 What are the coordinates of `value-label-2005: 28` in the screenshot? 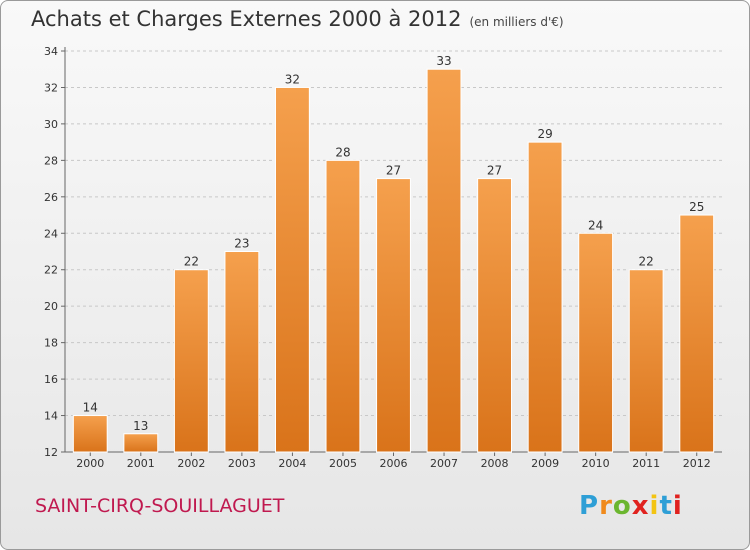 It's located at (342, 152).